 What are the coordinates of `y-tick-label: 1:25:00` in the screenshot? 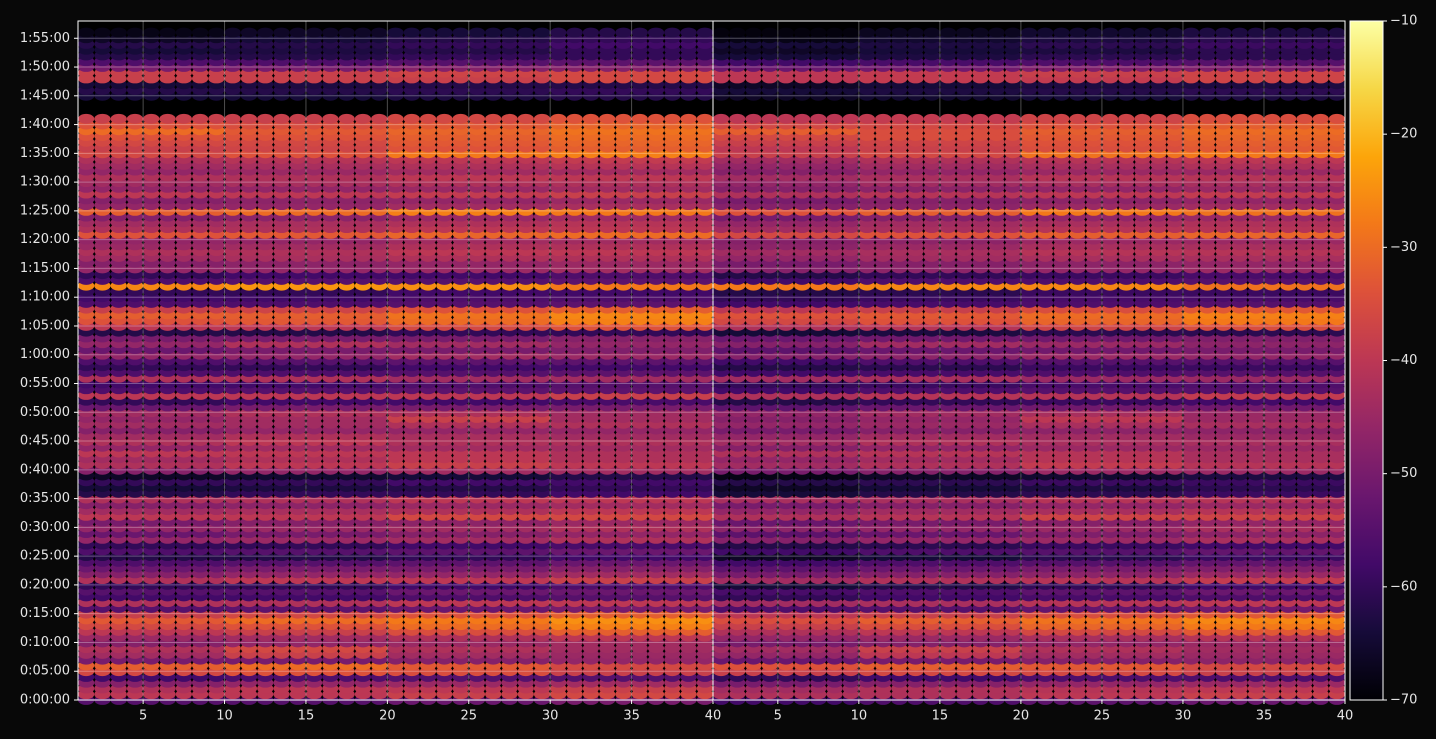 It's located at (45, 210).